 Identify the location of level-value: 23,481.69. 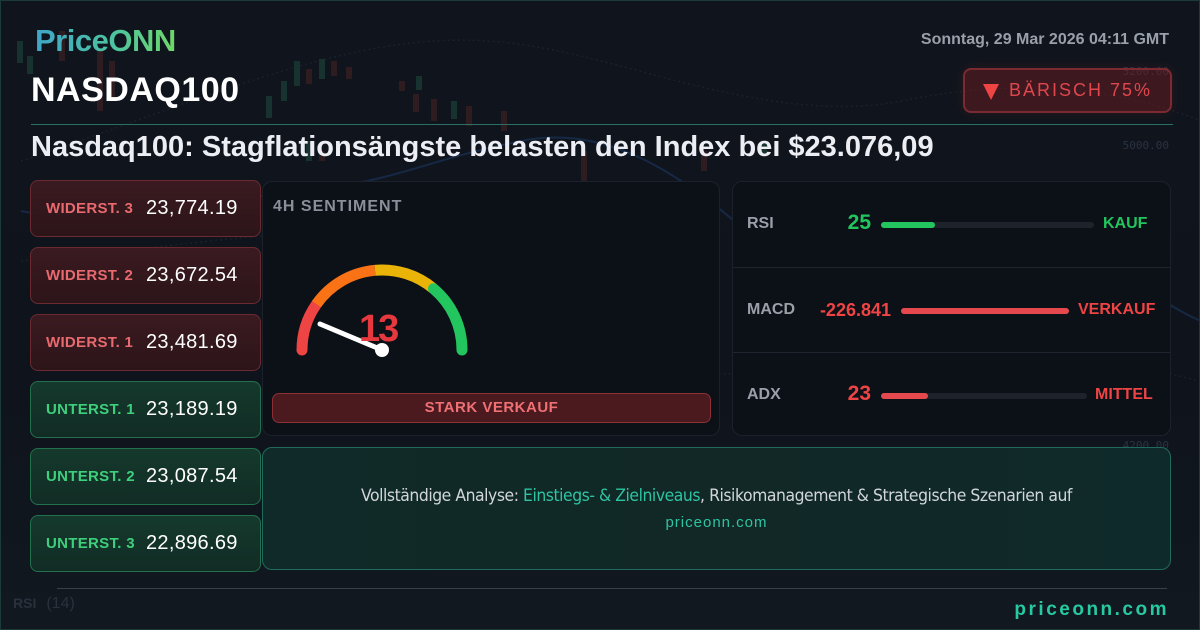
(192, 342).